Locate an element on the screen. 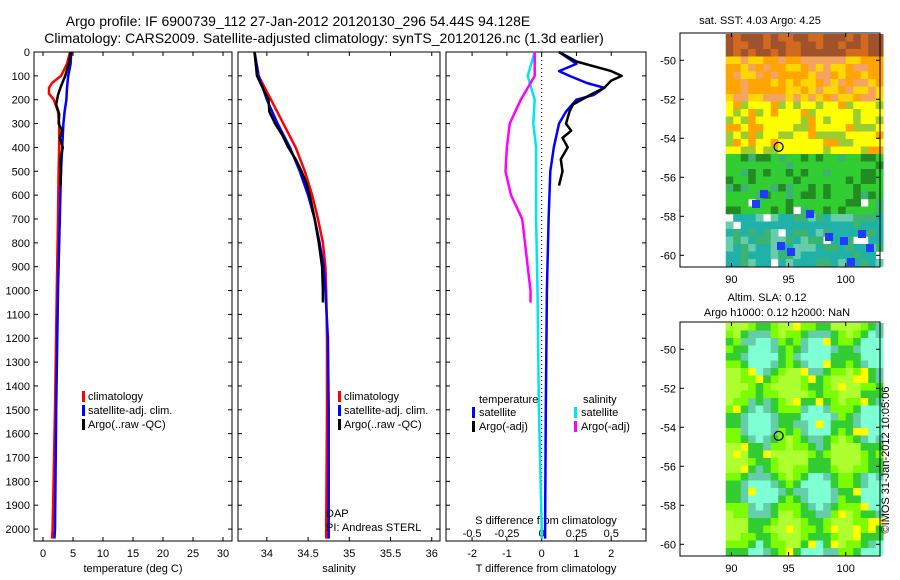  depth-tick-label: 1200 is located at coordinates (18, 339).